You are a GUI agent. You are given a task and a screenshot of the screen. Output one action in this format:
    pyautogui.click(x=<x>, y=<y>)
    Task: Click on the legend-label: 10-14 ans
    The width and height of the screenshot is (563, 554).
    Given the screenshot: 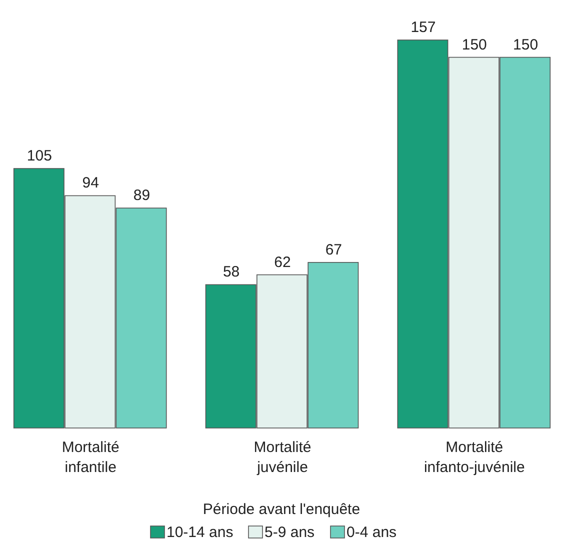 What is the action you would take?
    pyautogui.click(x=200, y=532)
    